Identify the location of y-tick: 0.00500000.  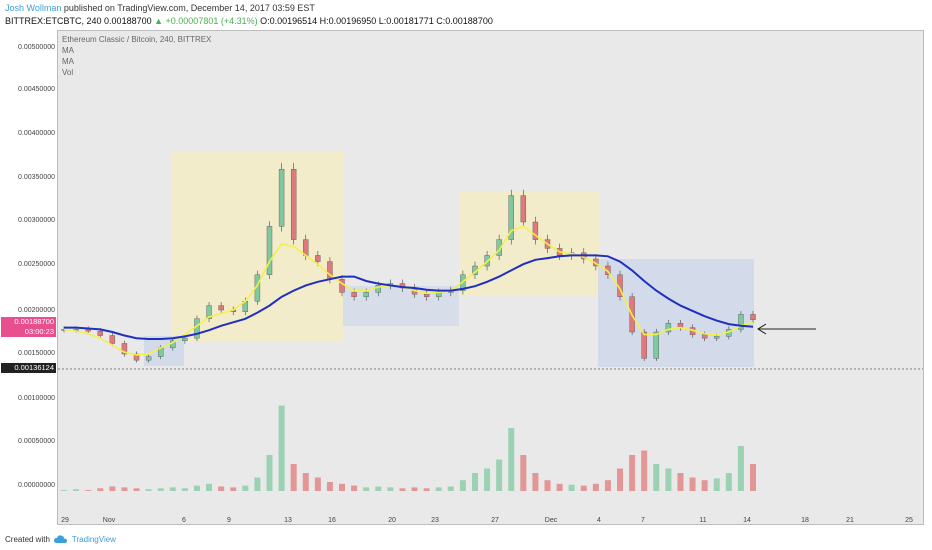
(36, 47).